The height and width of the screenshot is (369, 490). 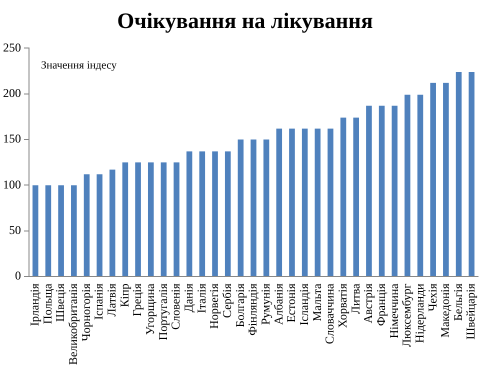 I want to click on x-tick-label: Болгарія, so click(x=239, y=305).